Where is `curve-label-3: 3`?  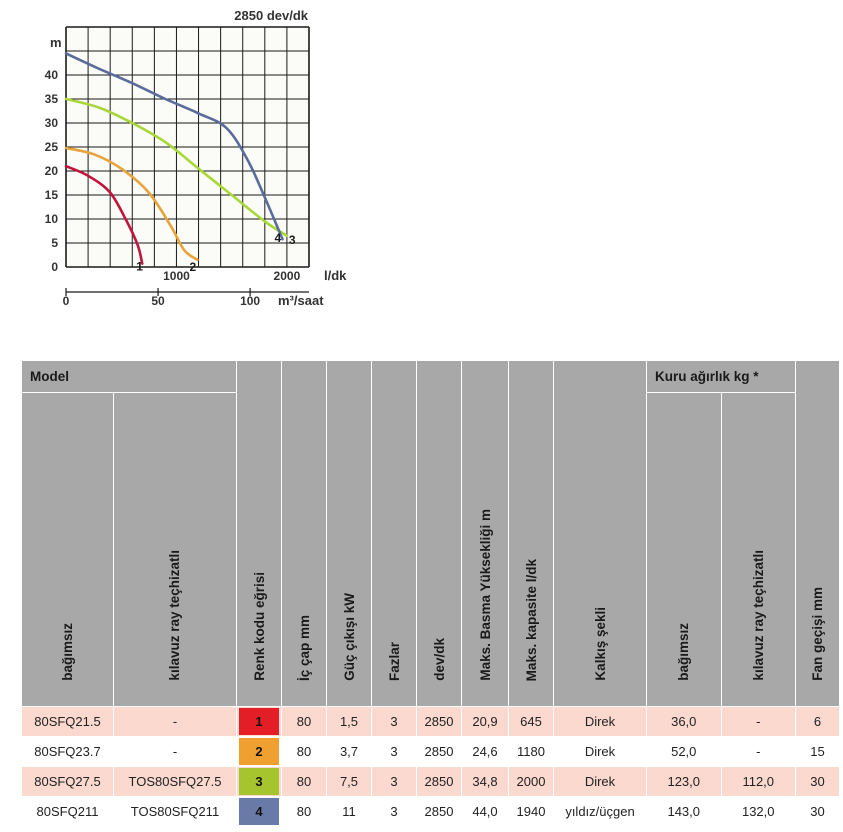
curve-label-3: 3 is located at coordinates (292, 240).